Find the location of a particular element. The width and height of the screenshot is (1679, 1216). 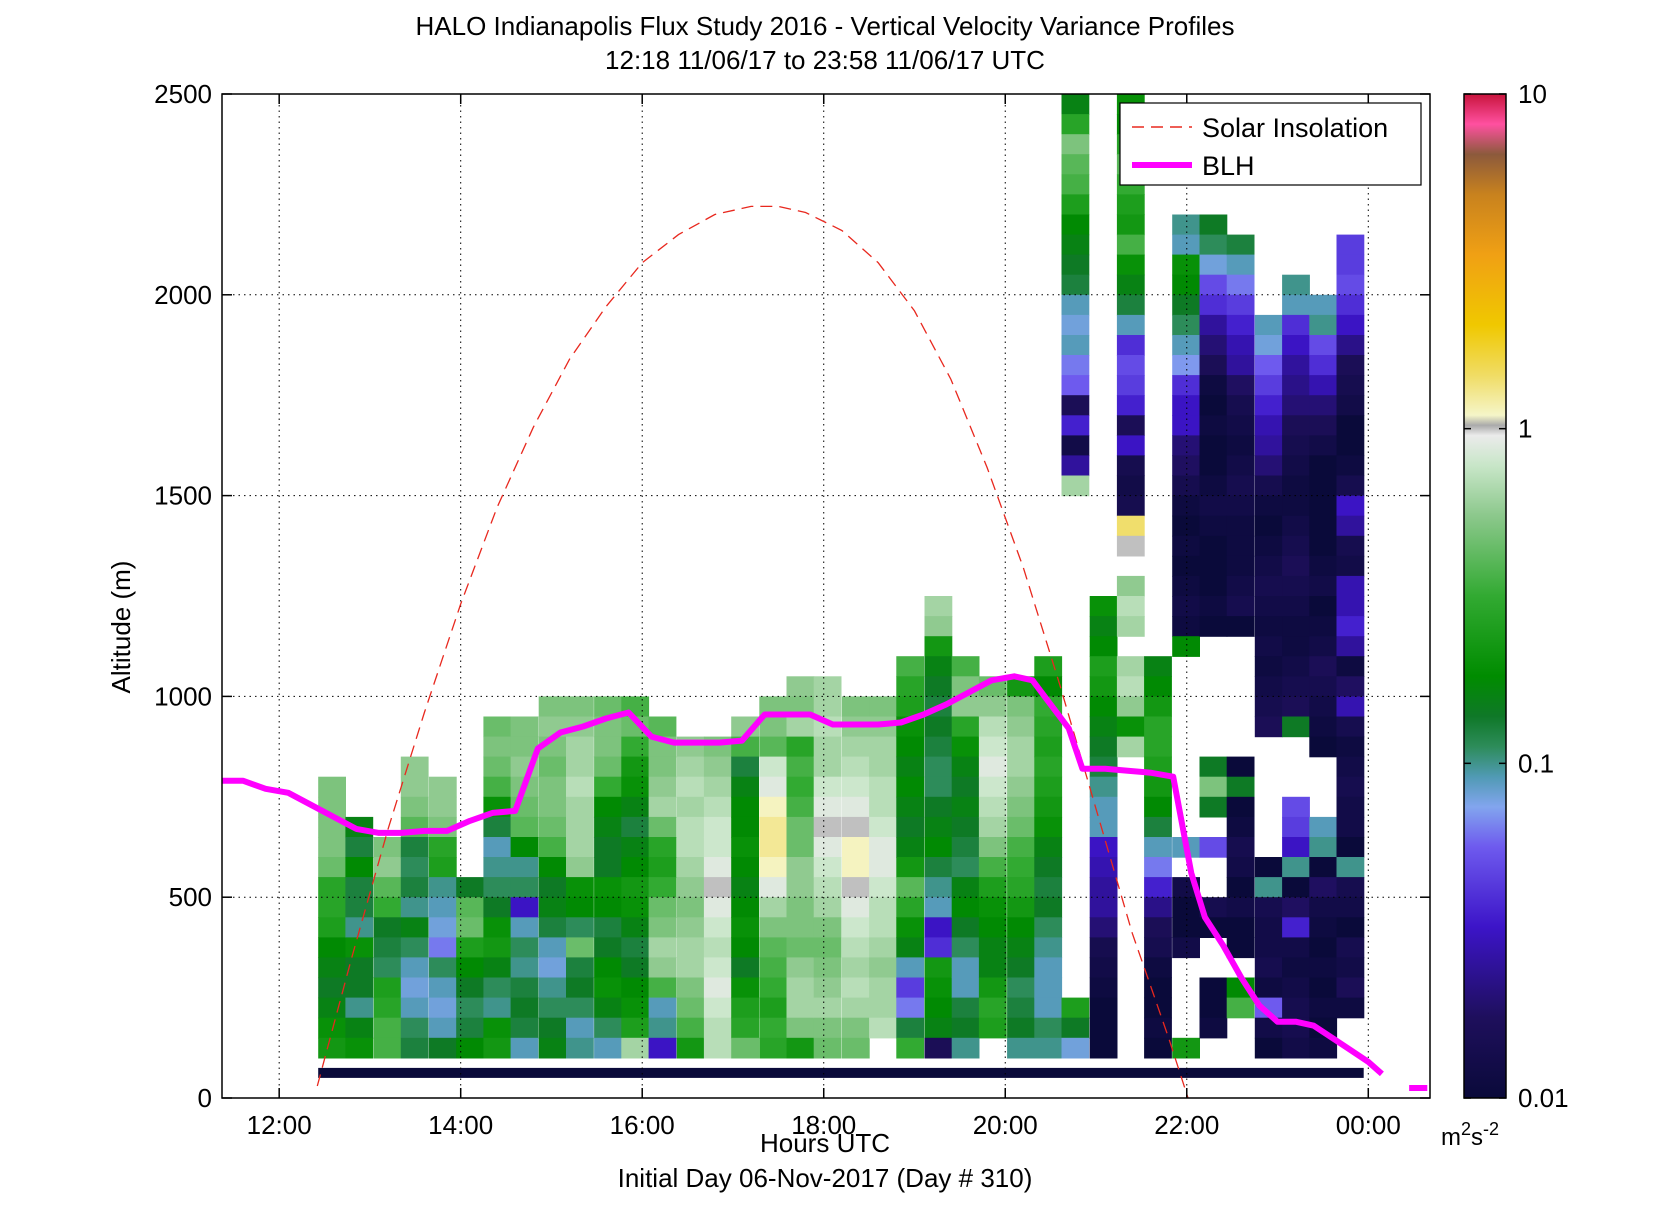

y-tick-label: 2500 is located at coordinates (183, 94).